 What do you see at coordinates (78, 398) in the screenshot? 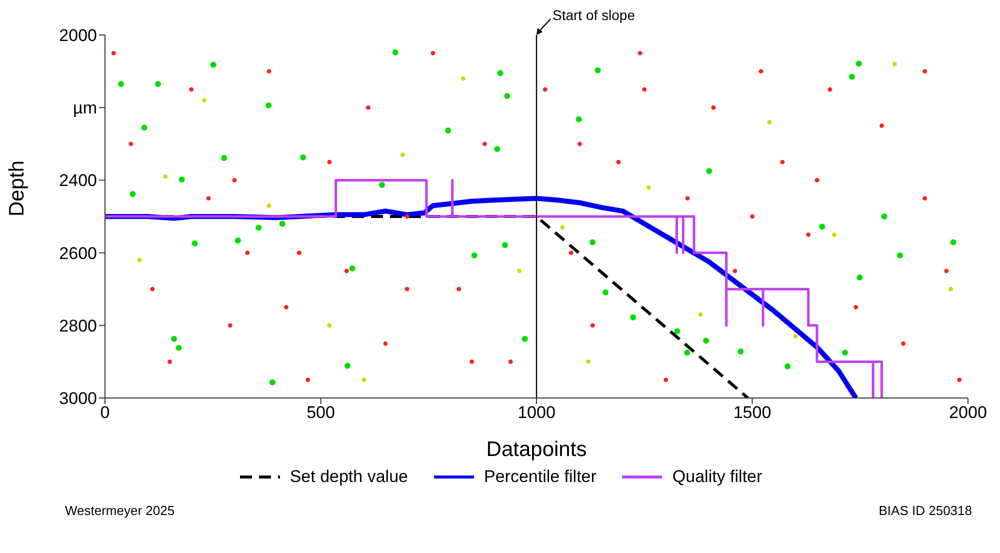
I see `y-tick-label: 3000` at bounding box center [78, 398].